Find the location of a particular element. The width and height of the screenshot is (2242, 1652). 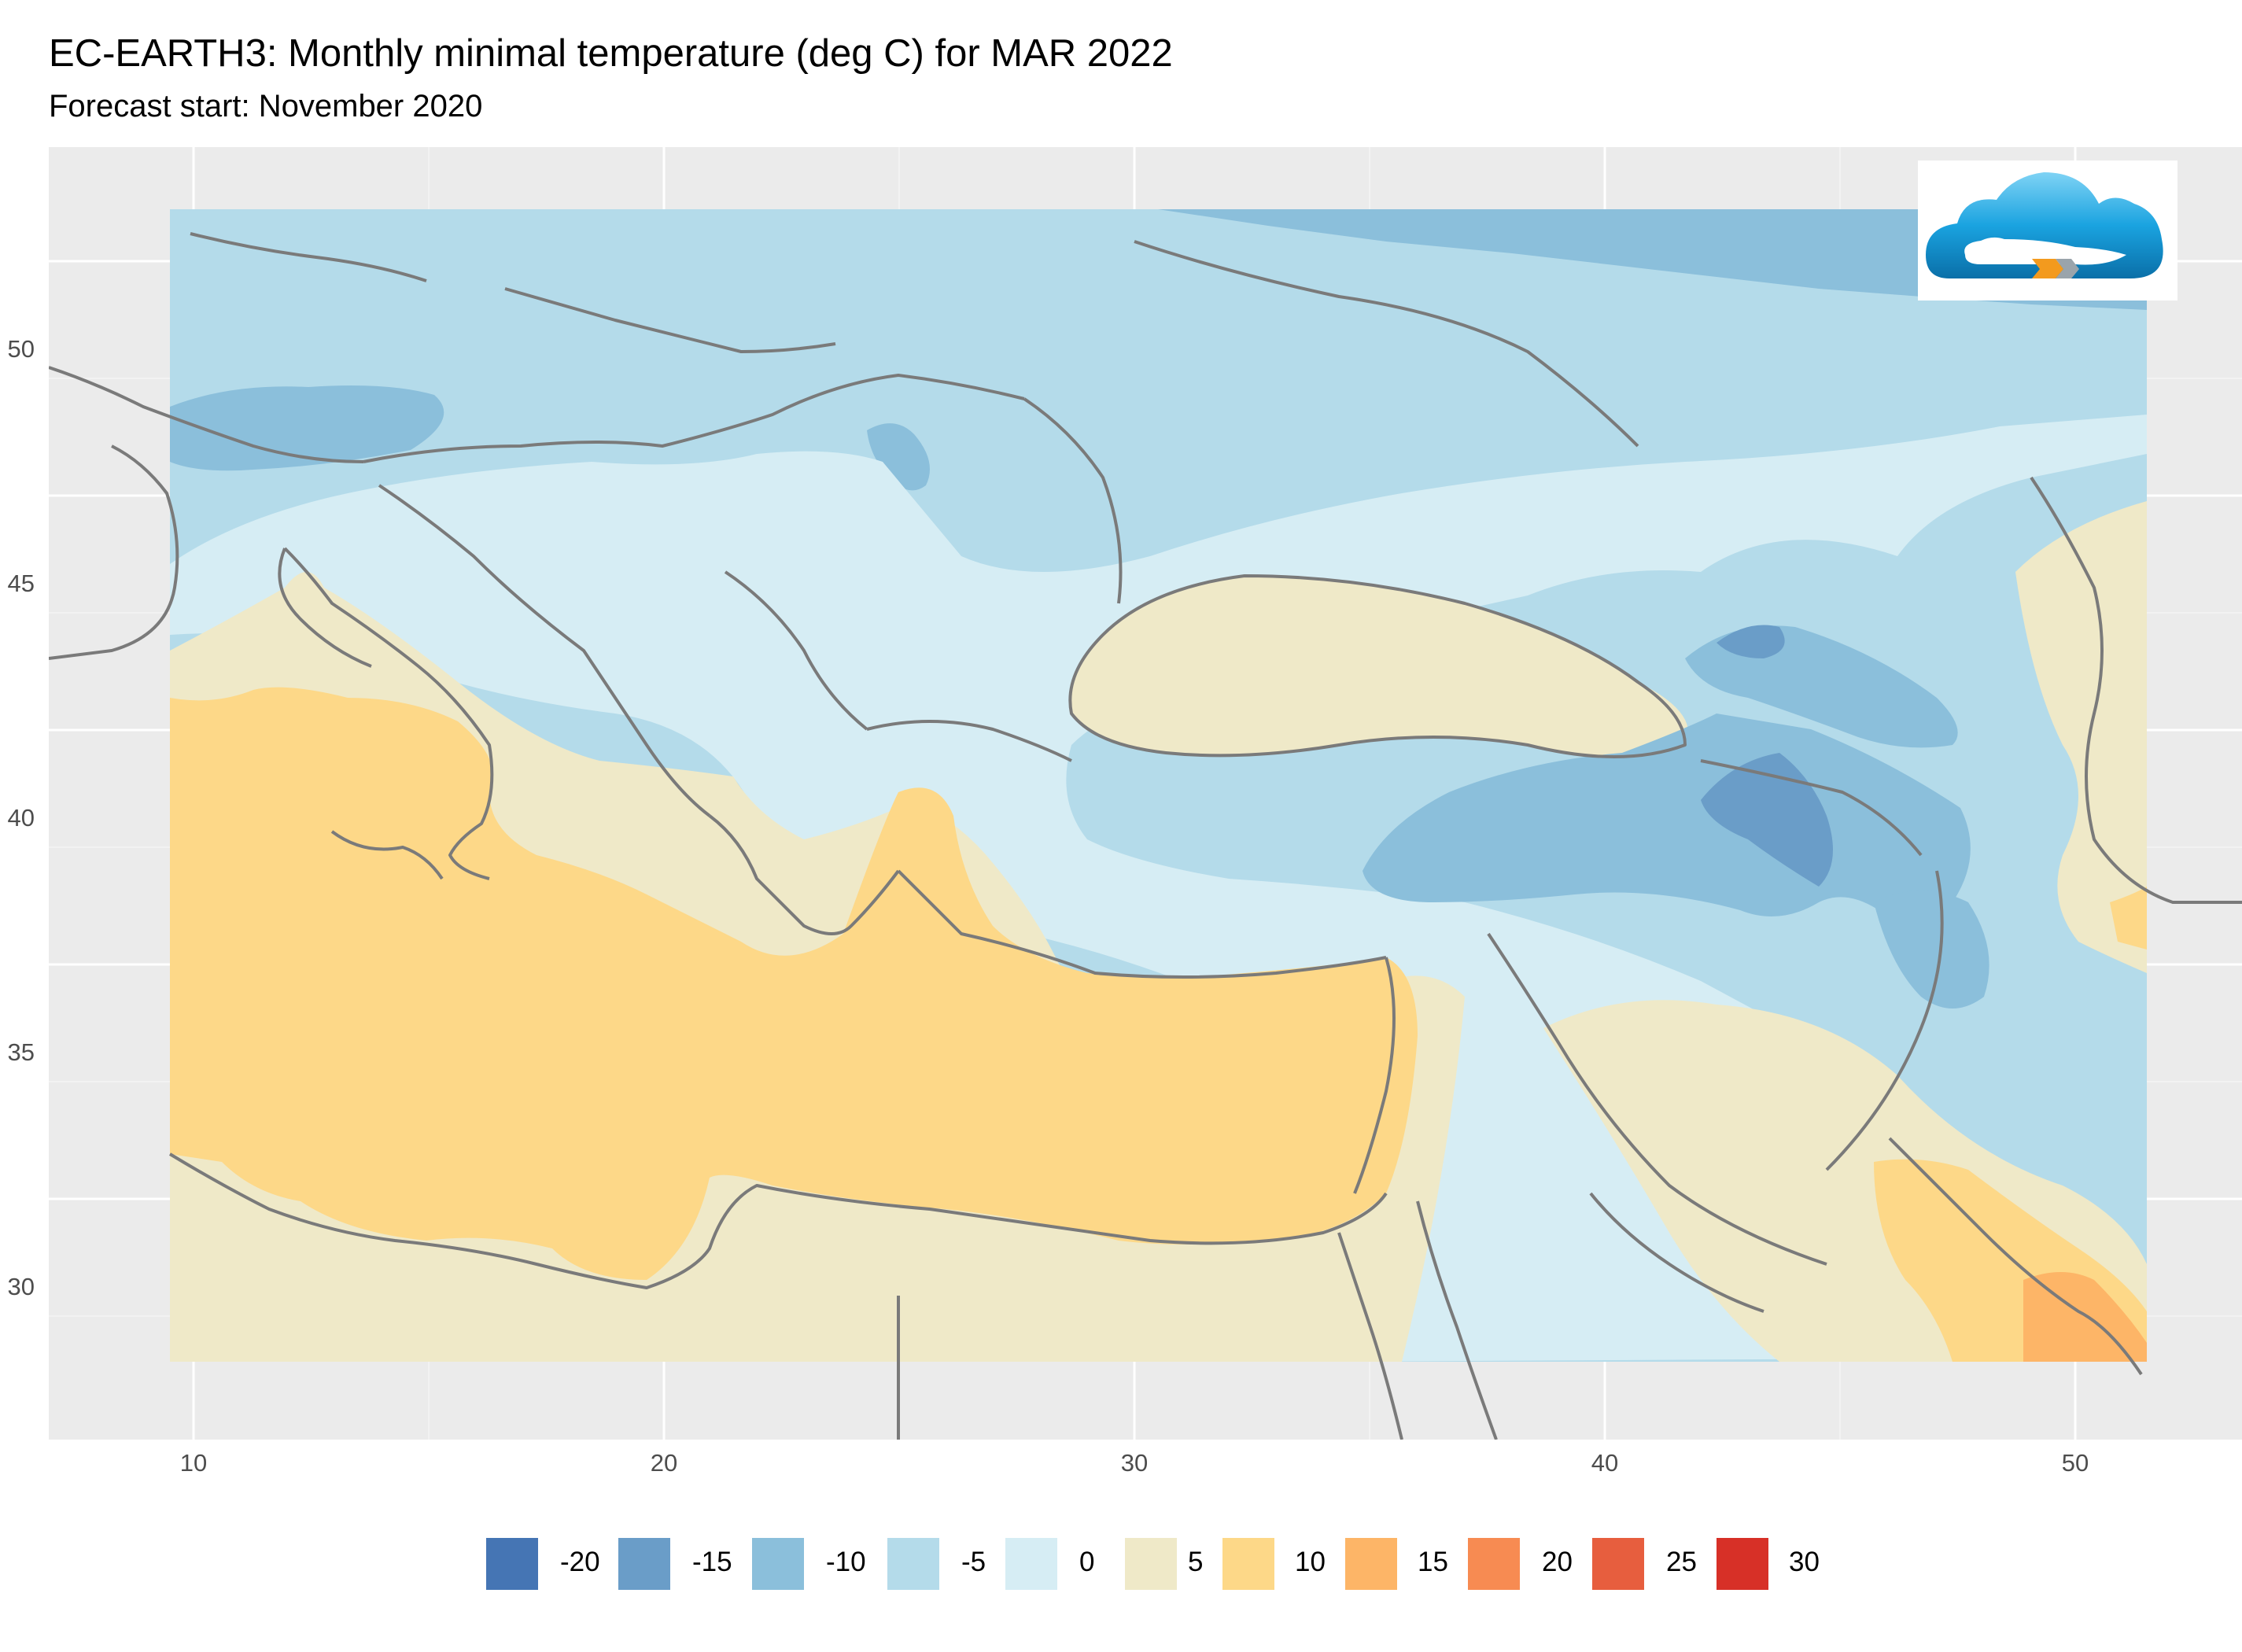

x-tick-label: 40 is located at coordinates (1605, 1463).